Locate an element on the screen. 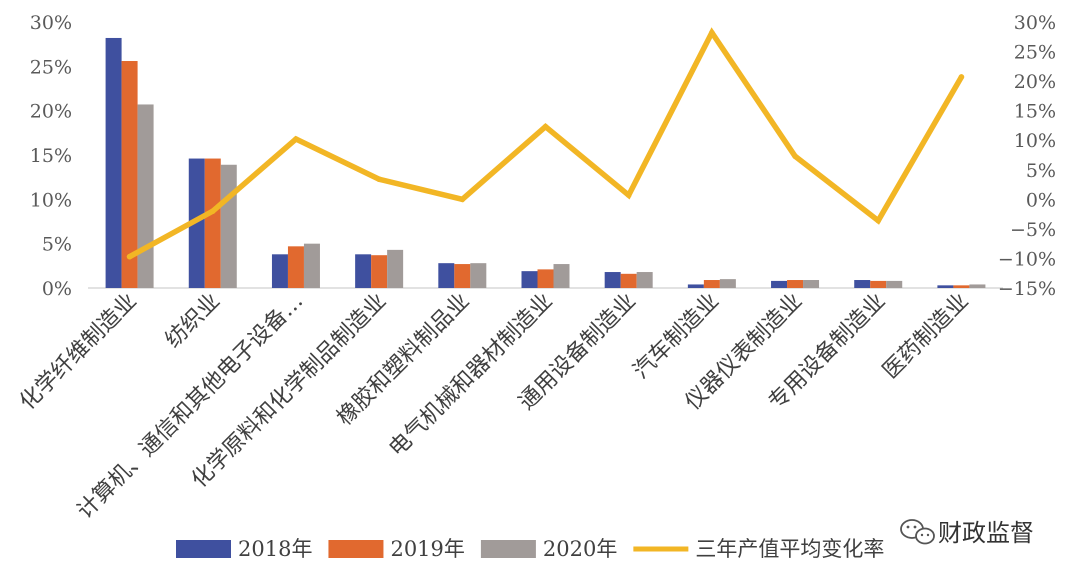  left-tick-label: 0% is located at coordinates (57, 289).